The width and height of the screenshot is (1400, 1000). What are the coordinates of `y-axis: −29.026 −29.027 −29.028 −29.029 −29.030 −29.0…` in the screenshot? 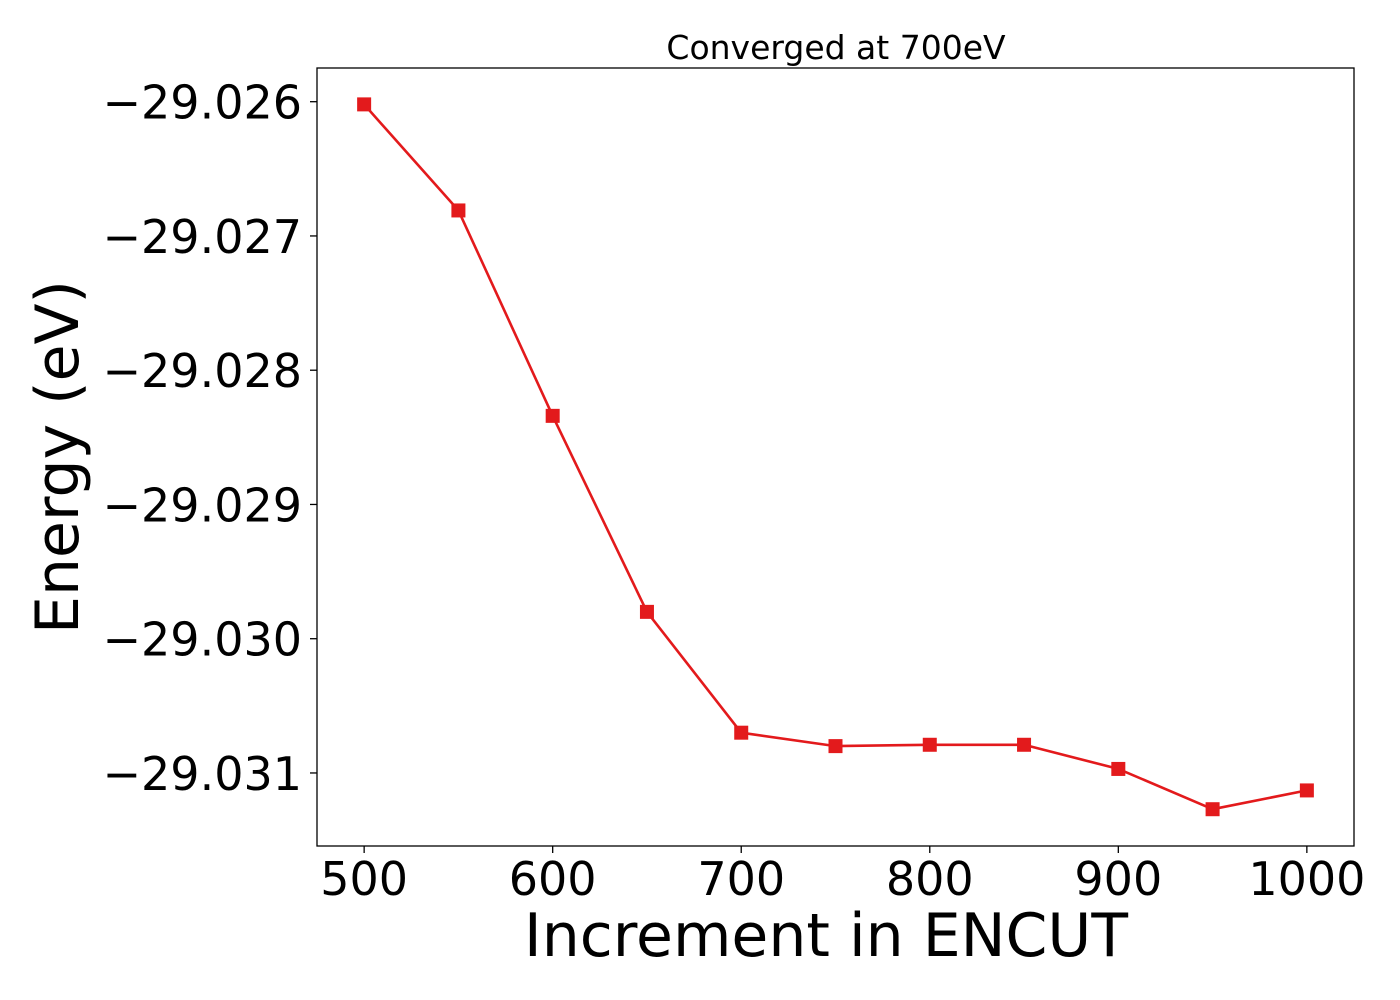 It's located at (210, 438).